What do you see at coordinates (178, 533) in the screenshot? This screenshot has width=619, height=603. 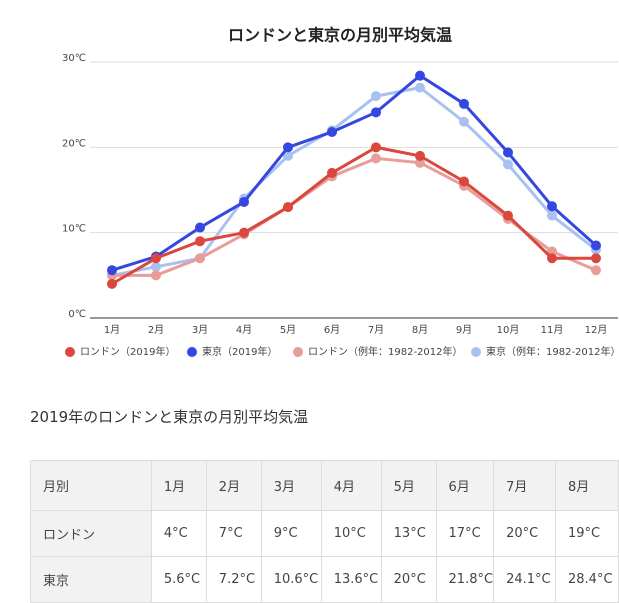 I see `table-cell: 4°C` at bounding box center [178, 533].